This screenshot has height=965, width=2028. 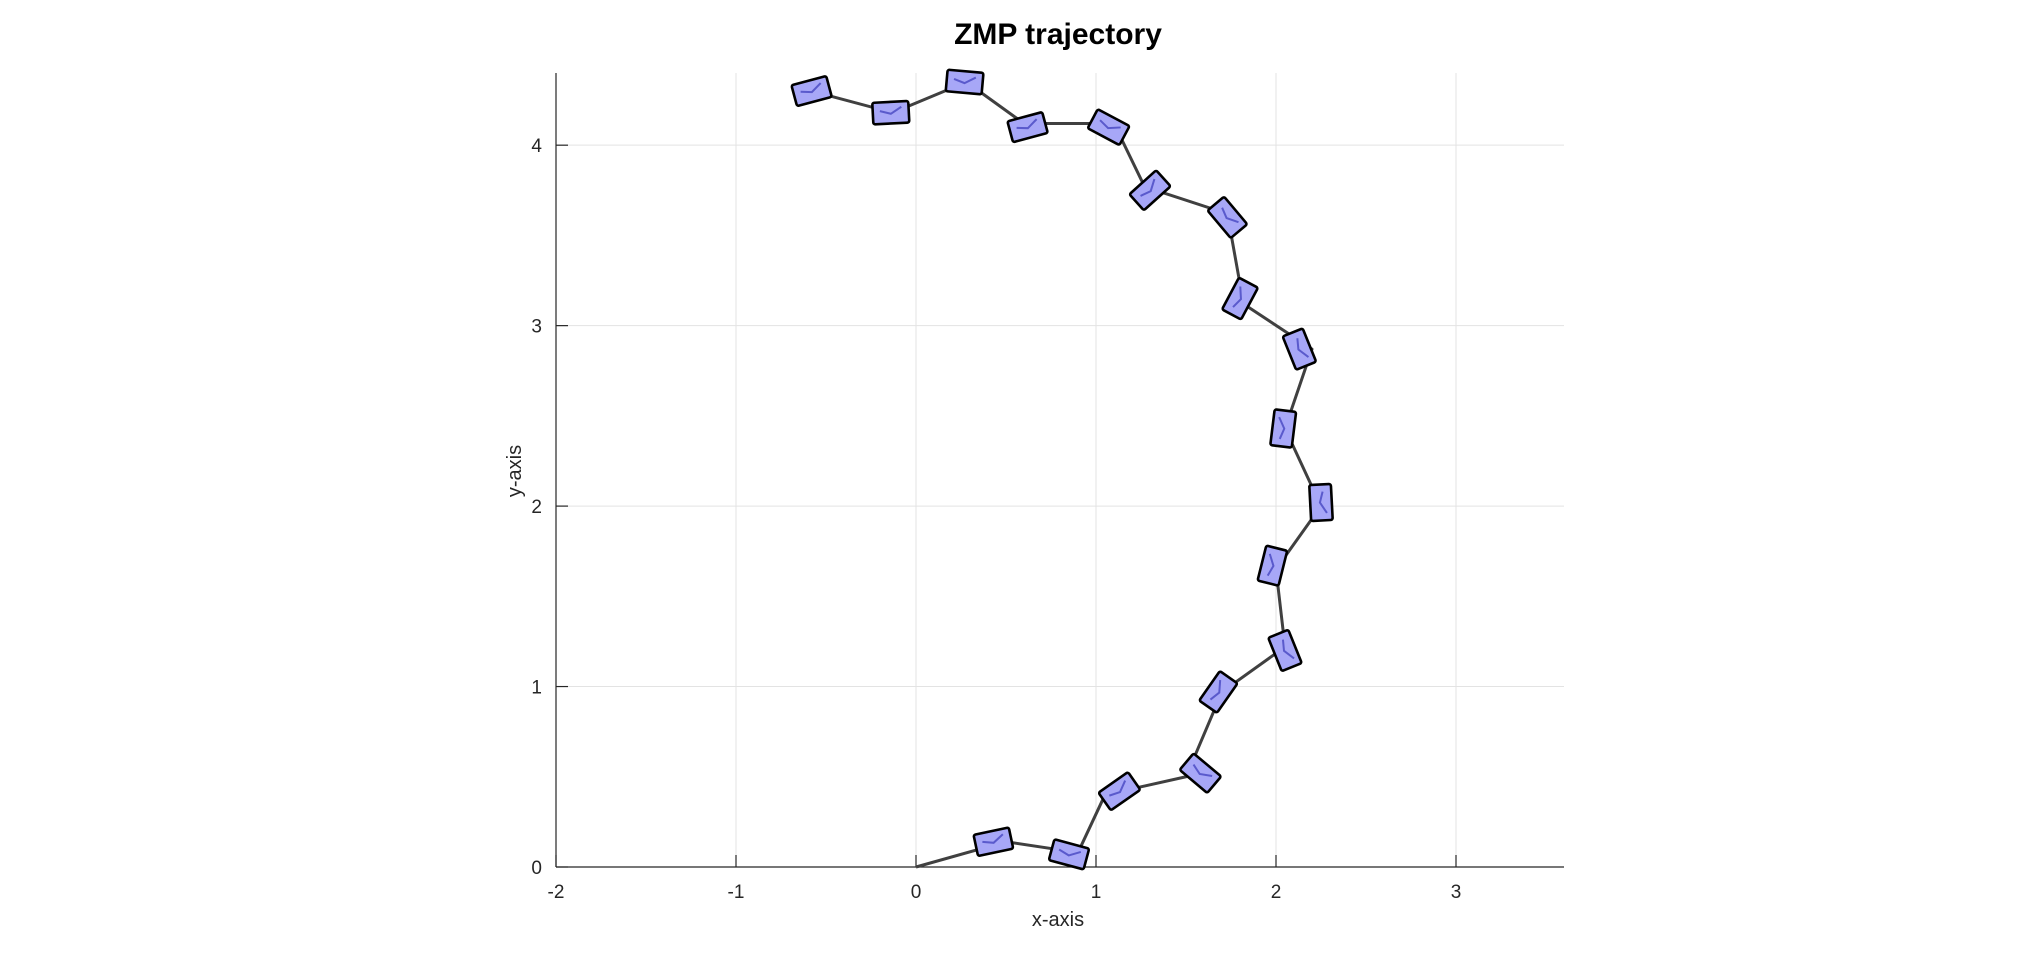 I want to click on x-tick-label: 3, so click(x=1456, y=892).